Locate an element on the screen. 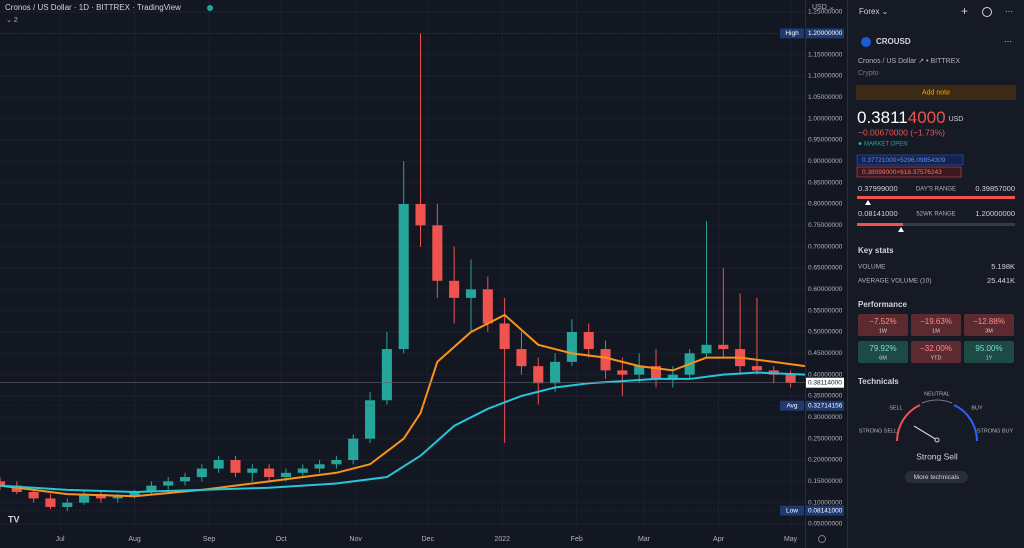  wk-range-label: 52WK RANGE is located at coordinates (935, 215).